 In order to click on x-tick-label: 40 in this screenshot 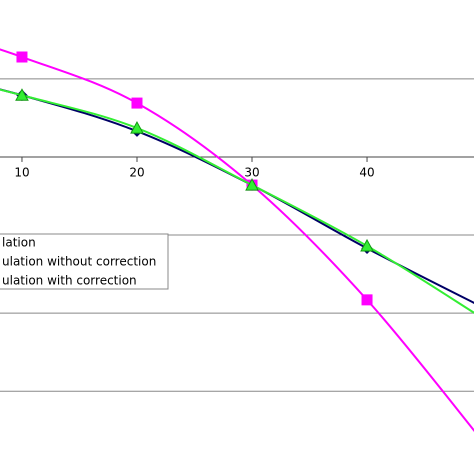, I will do `click(366, 172)`.